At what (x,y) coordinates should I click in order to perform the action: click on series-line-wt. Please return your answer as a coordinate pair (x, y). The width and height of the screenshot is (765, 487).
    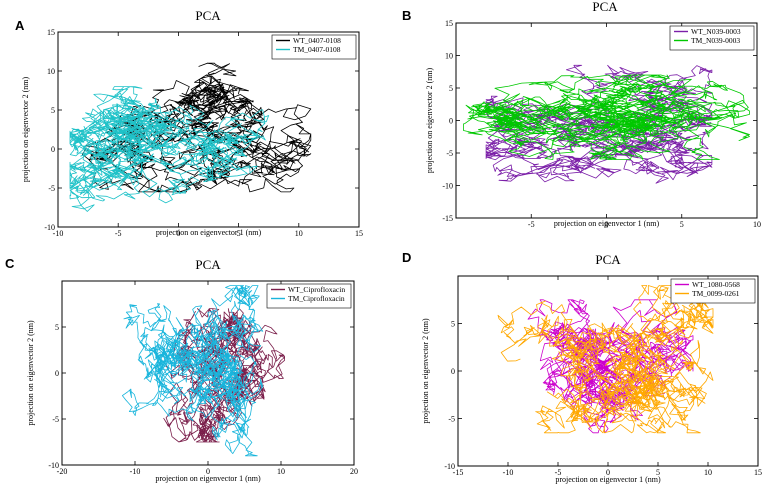
    Looking at the image, I should click on (610, 366).